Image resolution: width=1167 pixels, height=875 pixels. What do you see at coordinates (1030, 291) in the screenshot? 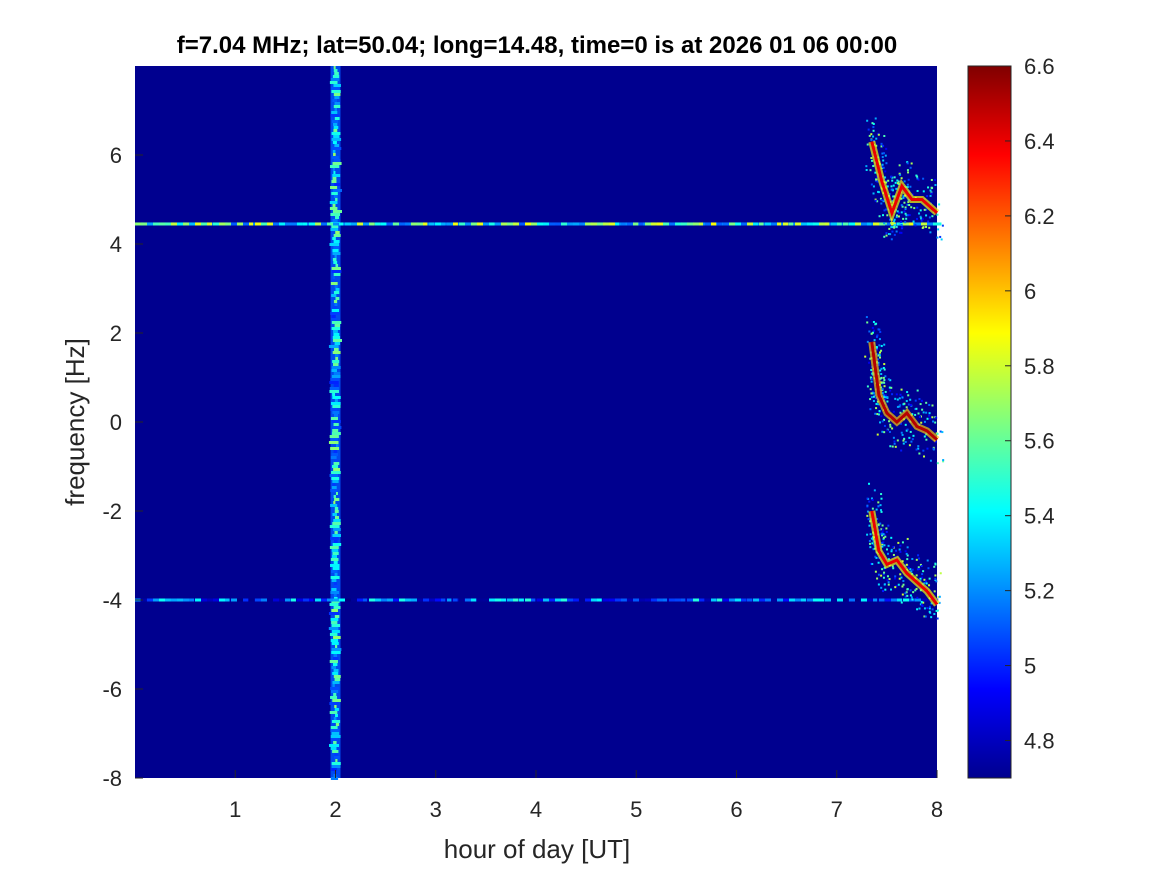
I see `colorbar-tick-label: 6` at bounding box center [1030, 291].